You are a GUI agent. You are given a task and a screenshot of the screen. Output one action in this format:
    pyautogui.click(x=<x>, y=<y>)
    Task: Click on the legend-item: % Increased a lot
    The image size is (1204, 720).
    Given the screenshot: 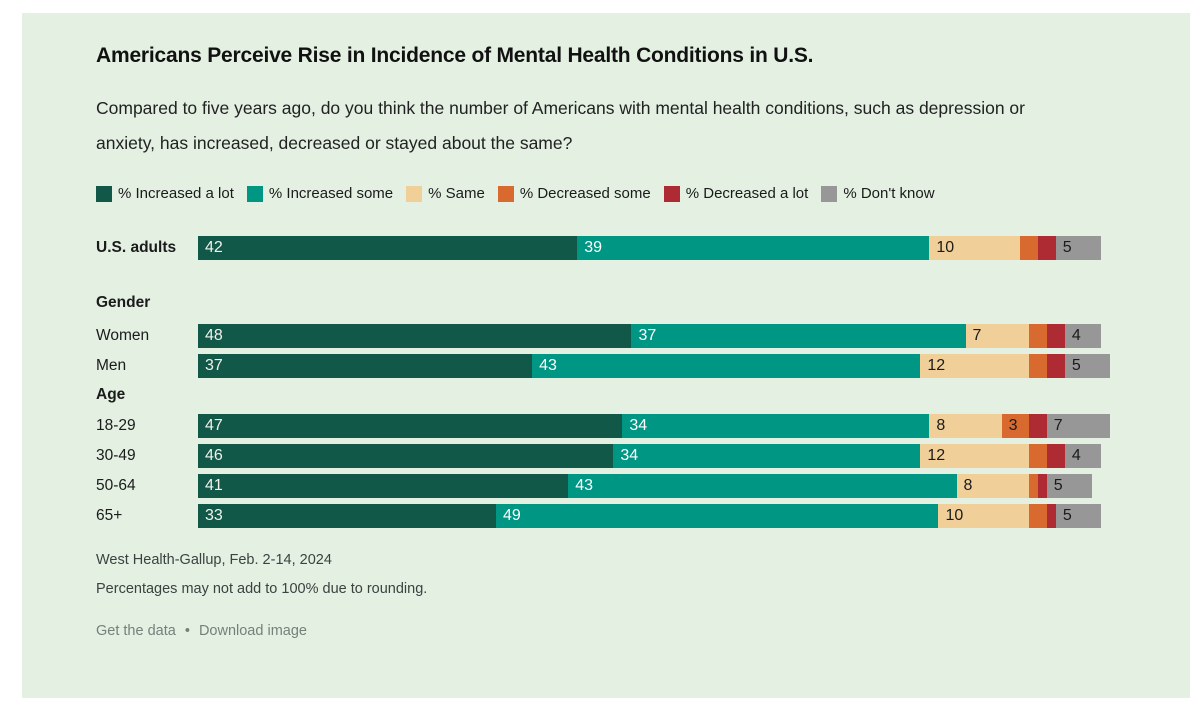 What is the action you would take?
    pyautogui.click(x=165, y=193)
    